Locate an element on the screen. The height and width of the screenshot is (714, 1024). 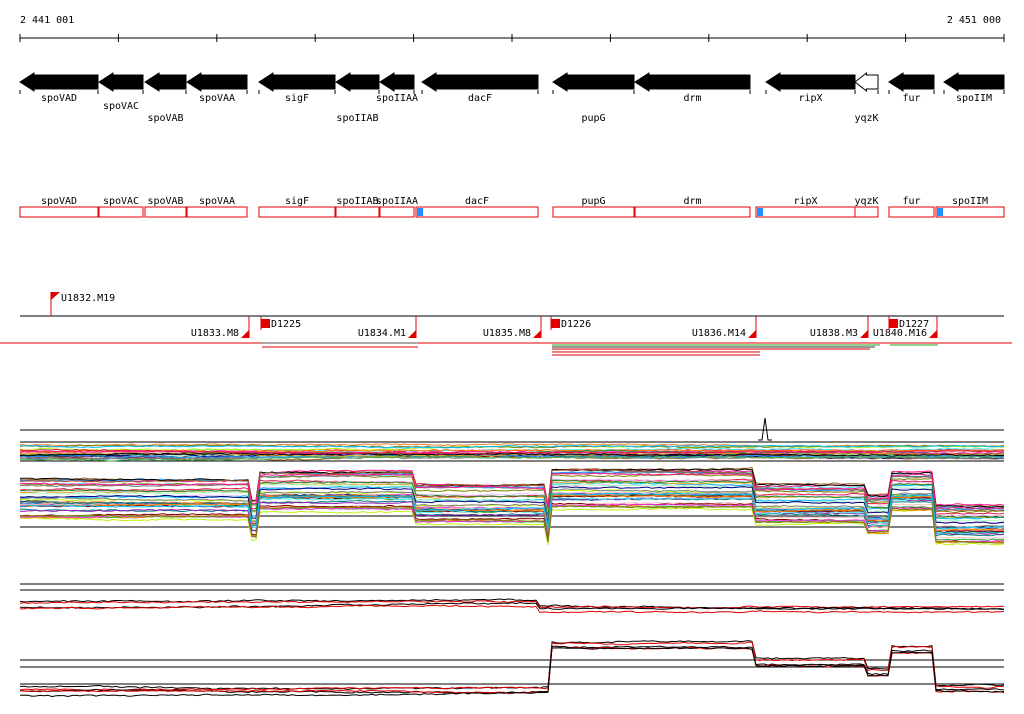
gene-label: drm is located at coordinates (692, 98).